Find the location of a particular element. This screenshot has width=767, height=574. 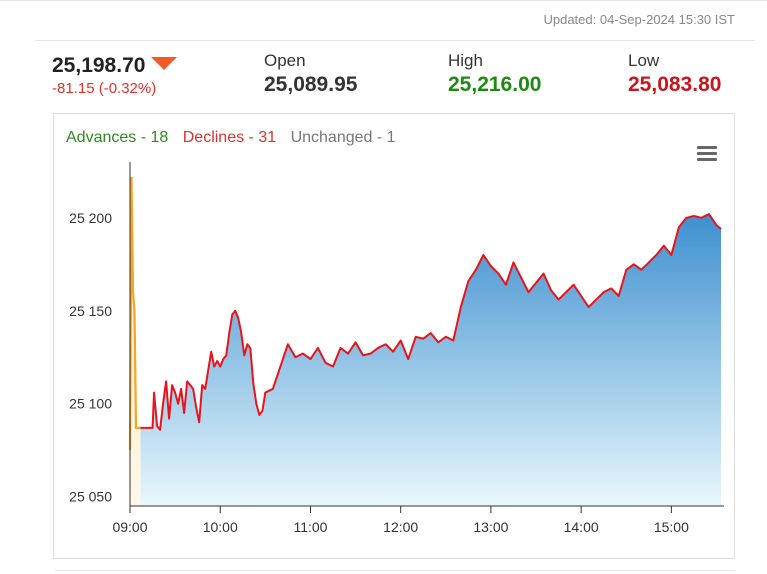

low-value: 25,083.80 is located at coordinates (675, 84).